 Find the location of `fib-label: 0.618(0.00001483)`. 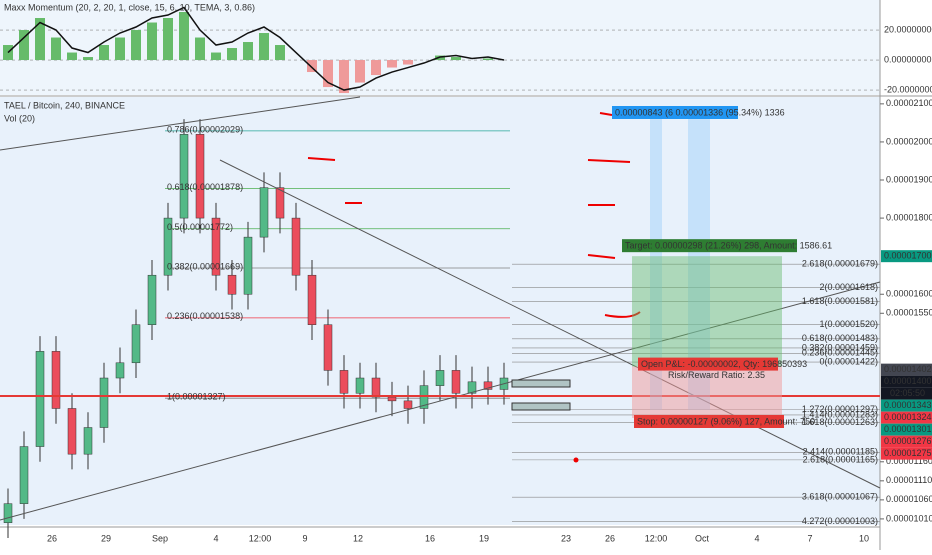

fib-label: 0.618(0.00001483) is located at coordinates (840, 338).